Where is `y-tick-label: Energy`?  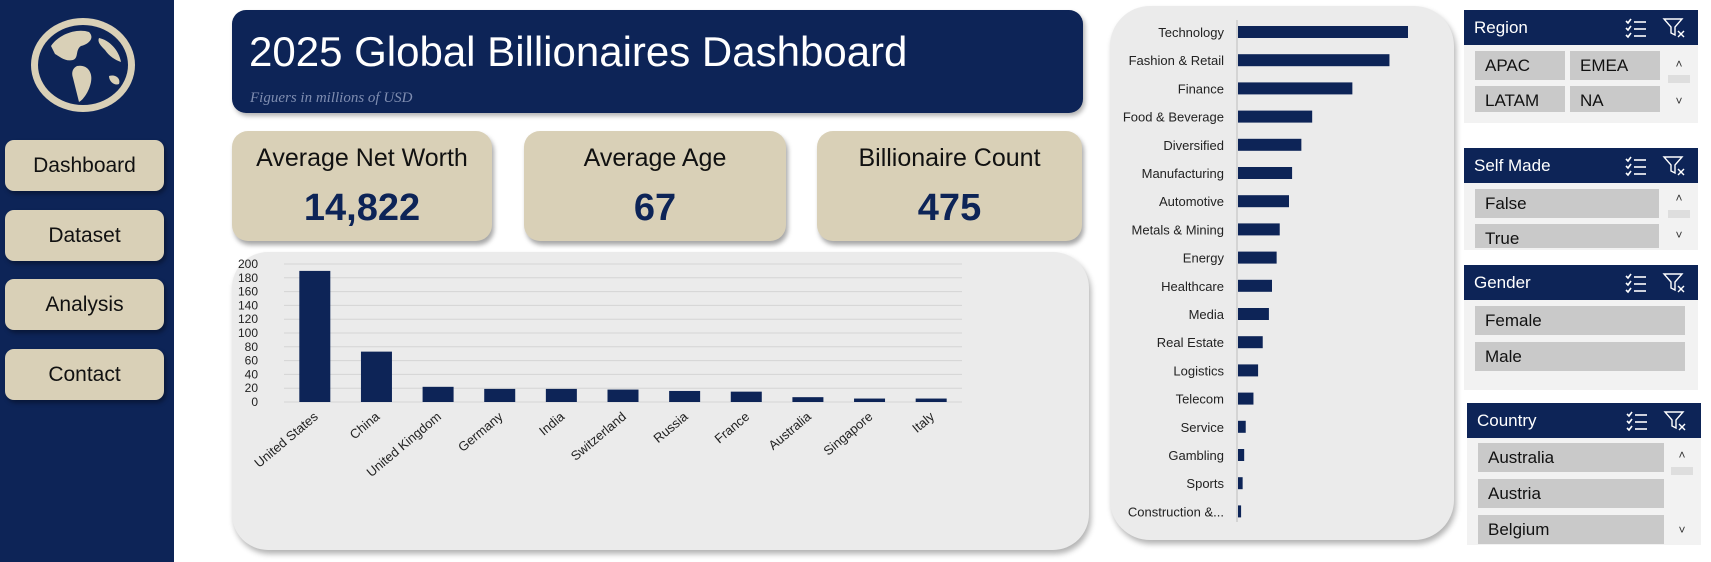
y-tick-label: Energy is located at coordinates (1204, 258).